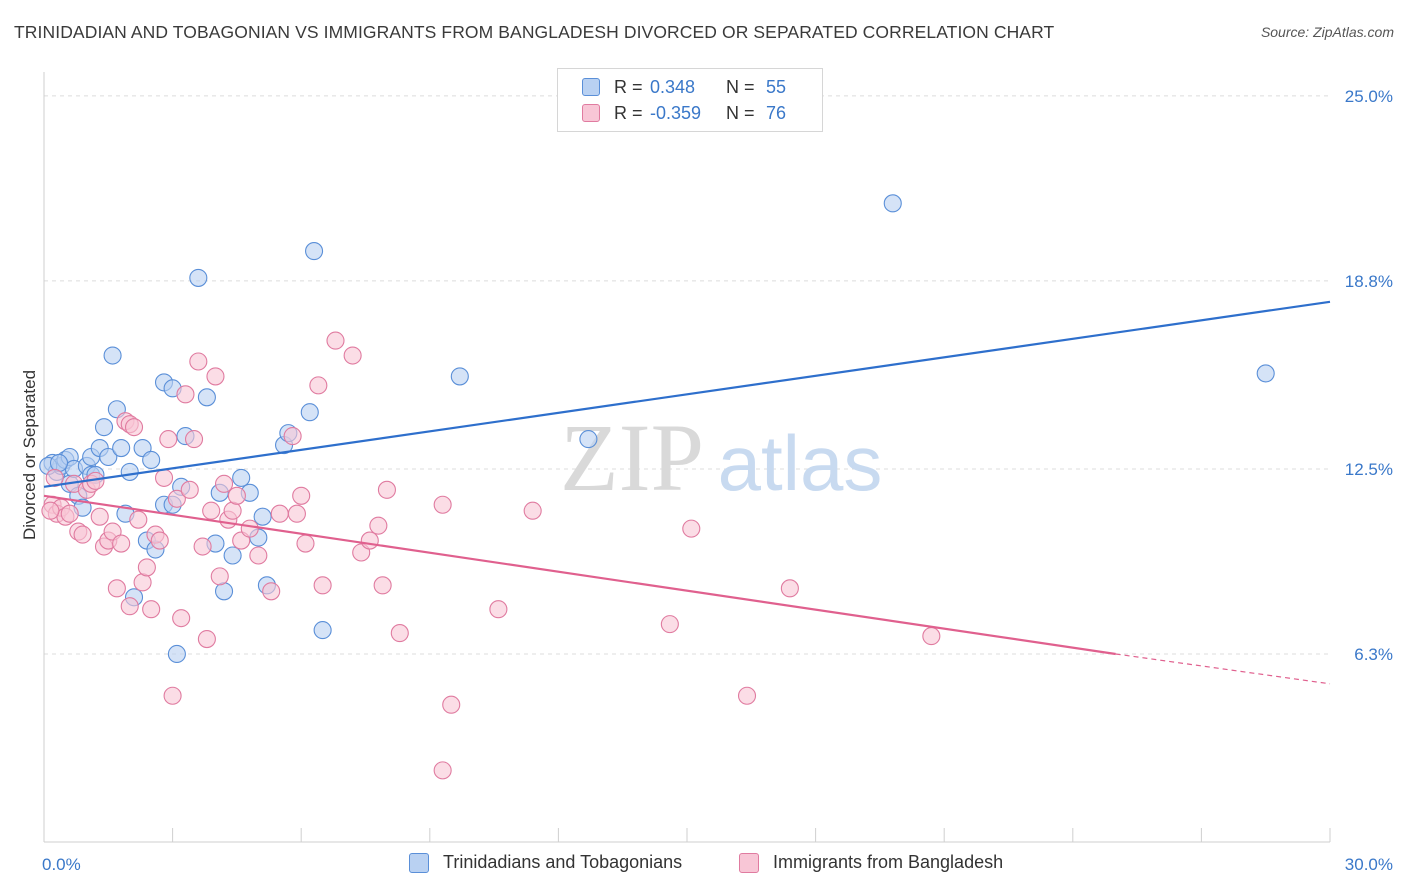 The image size is (1406, 892). Describe the element at coordinates (673, 86) in the screenshot. I see `legend-r-value: 0.348` at that location.